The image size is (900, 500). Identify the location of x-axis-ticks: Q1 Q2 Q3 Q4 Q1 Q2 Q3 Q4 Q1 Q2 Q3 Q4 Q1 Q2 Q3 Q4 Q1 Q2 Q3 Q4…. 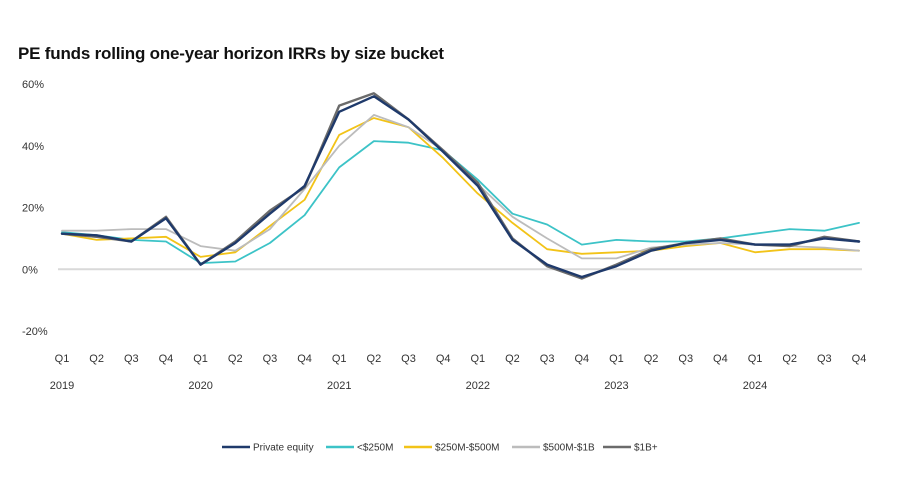
(461, 359).